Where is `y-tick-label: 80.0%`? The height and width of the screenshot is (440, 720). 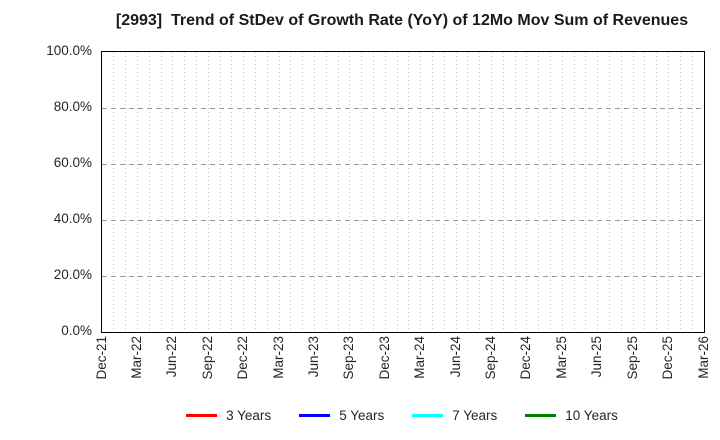 y-tick-label: 80.0% is located at coordinates (72, 106).